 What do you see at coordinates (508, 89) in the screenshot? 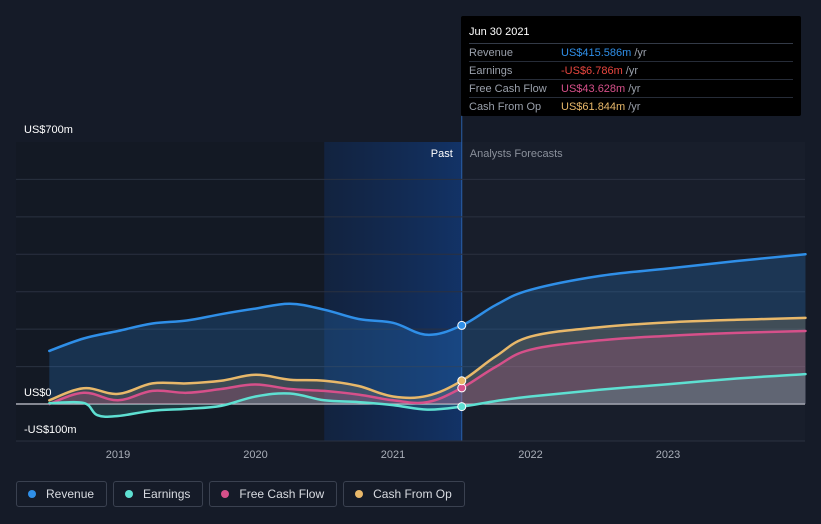
I see `tooltip-label: Free Cash Flow` at bounding box center [508, 89].